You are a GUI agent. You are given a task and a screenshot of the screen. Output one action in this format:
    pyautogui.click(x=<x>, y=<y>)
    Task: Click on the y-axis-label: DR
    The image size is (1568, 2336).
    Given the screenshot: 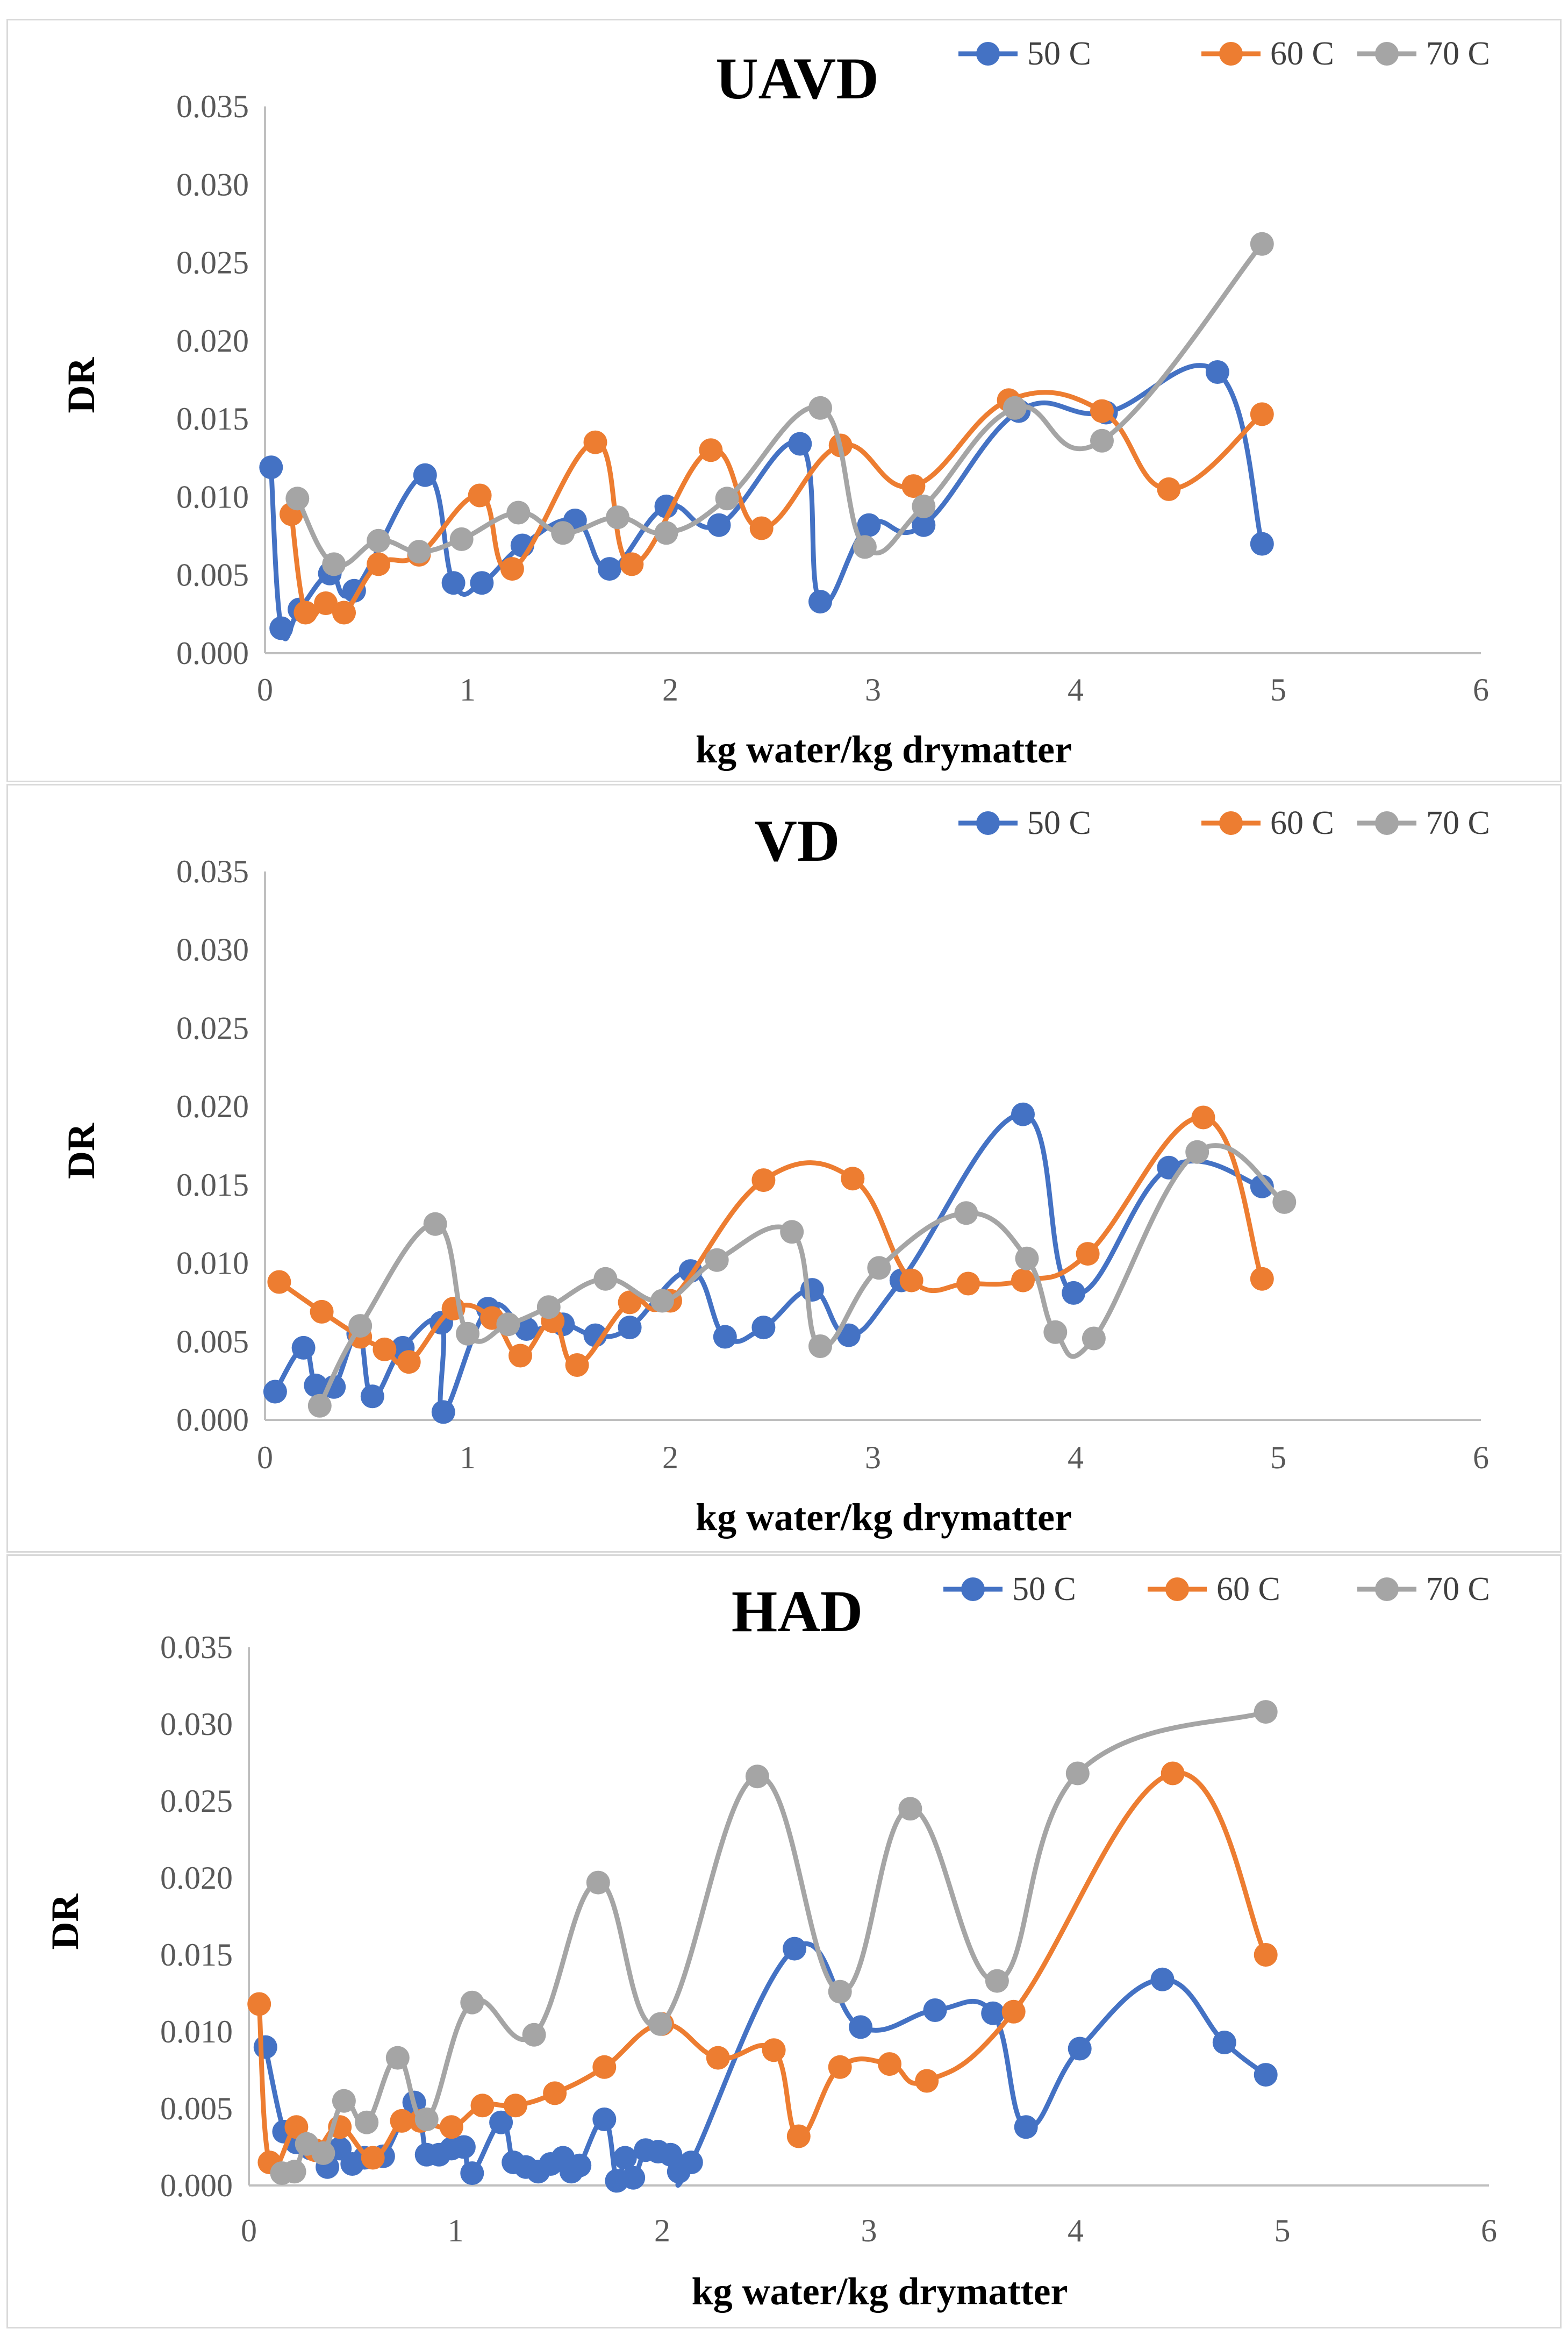 What is the action you would take?
    pyautogui.click(x=65, y=1922)
    